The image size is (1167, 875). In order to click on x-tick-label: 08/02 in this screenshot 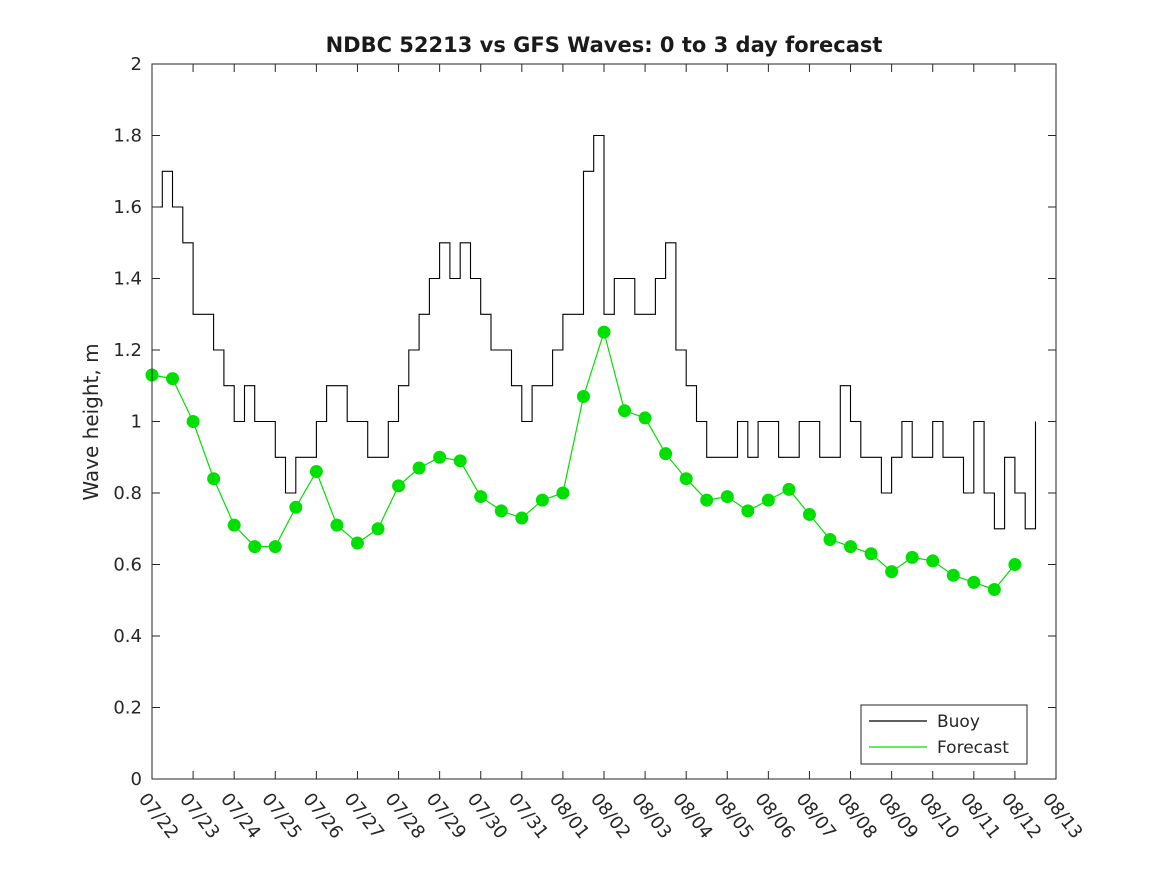, I will do `click(610, 816)`.